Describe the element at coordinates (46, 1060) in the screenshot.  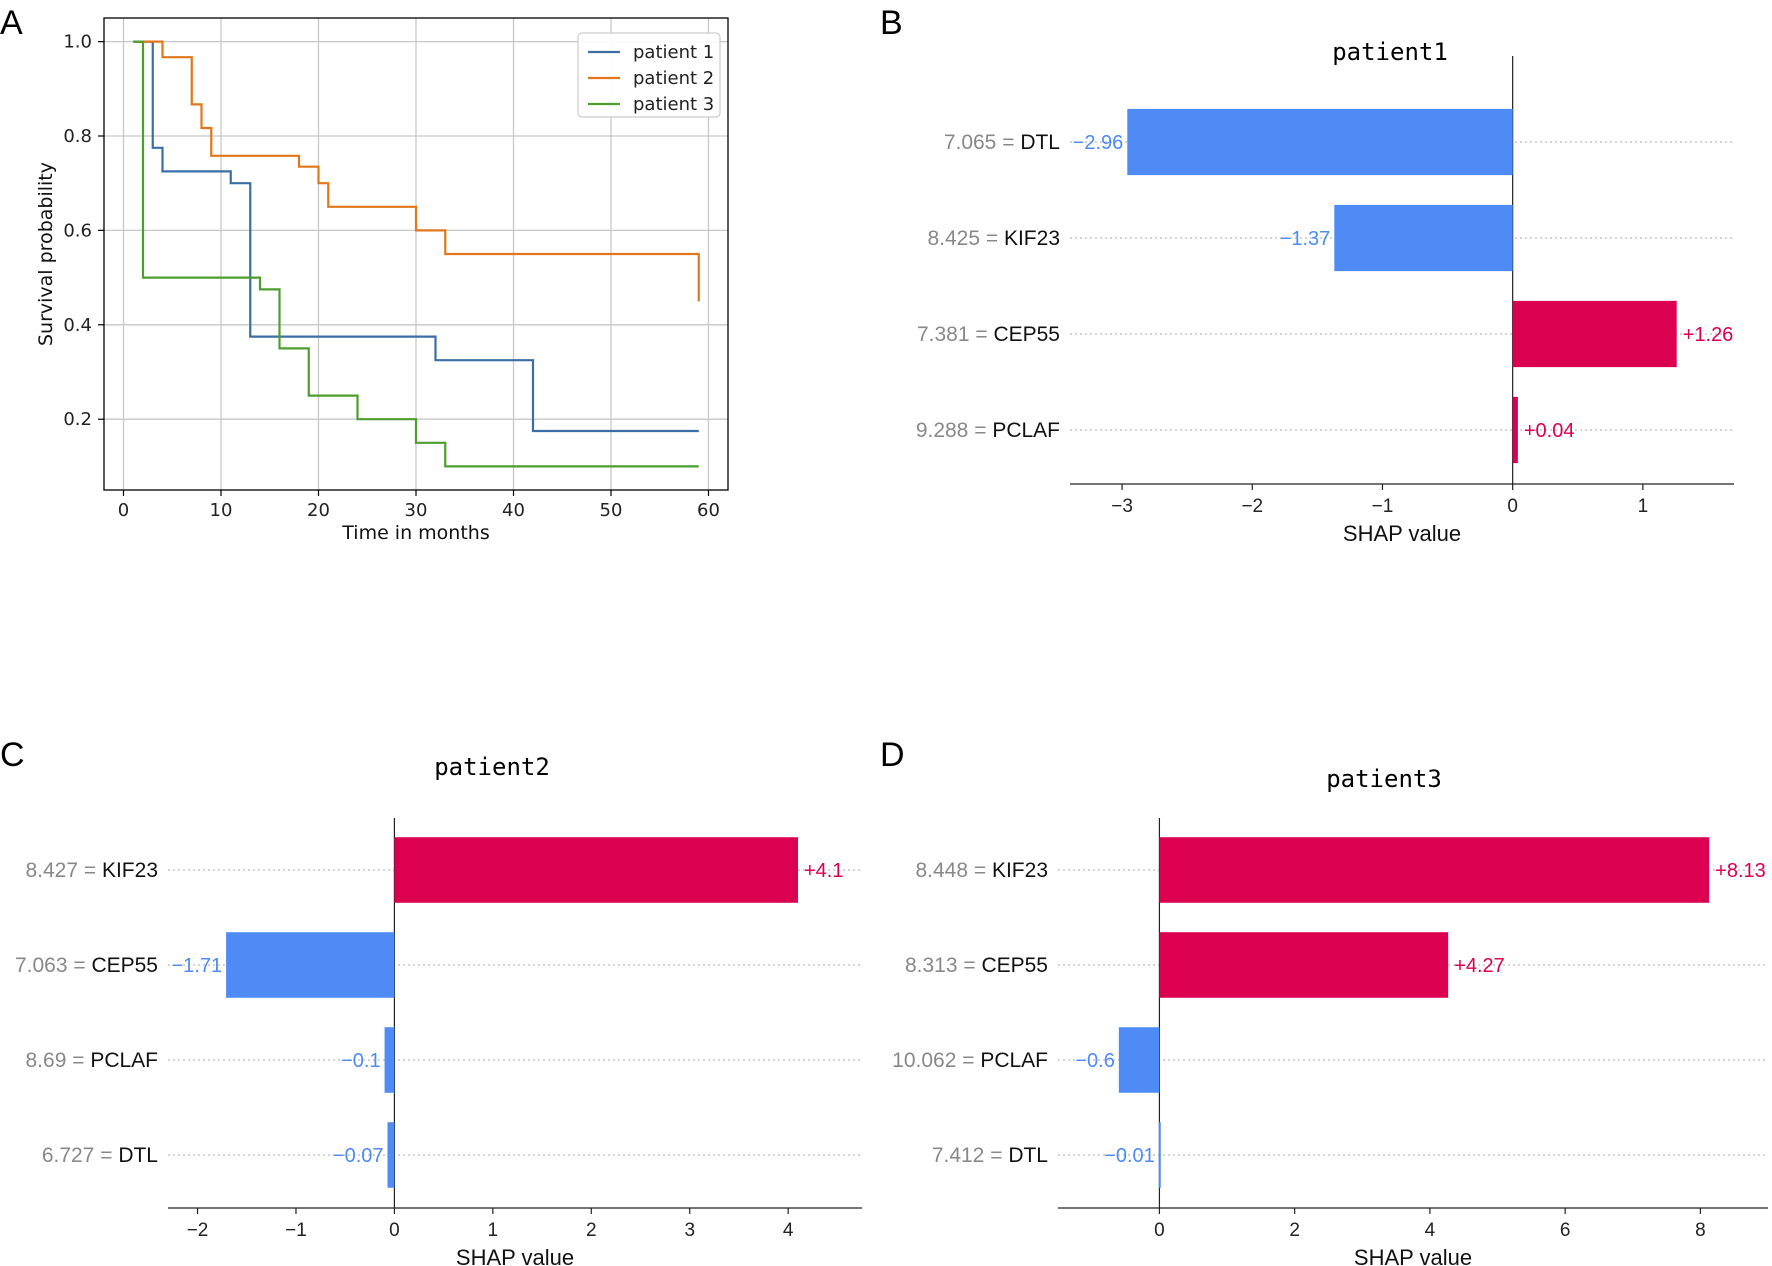
I see `feature-value: 8.69` at that location.